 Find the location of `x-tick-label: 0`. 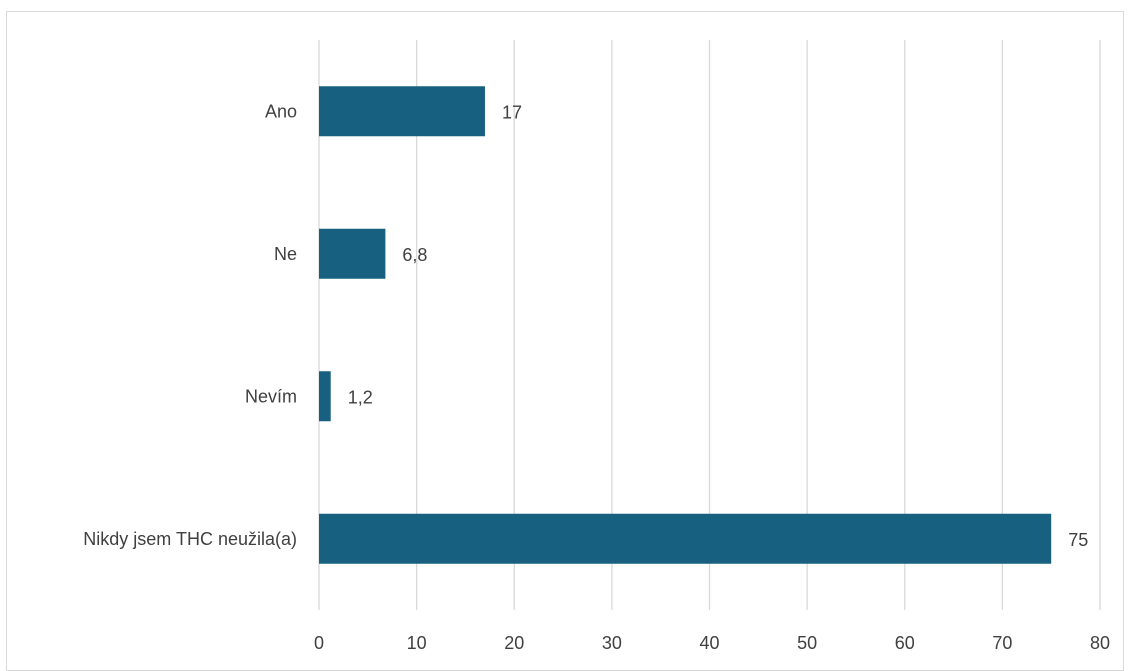

x-tick-label: 0 is located at coordinates (319, 643).